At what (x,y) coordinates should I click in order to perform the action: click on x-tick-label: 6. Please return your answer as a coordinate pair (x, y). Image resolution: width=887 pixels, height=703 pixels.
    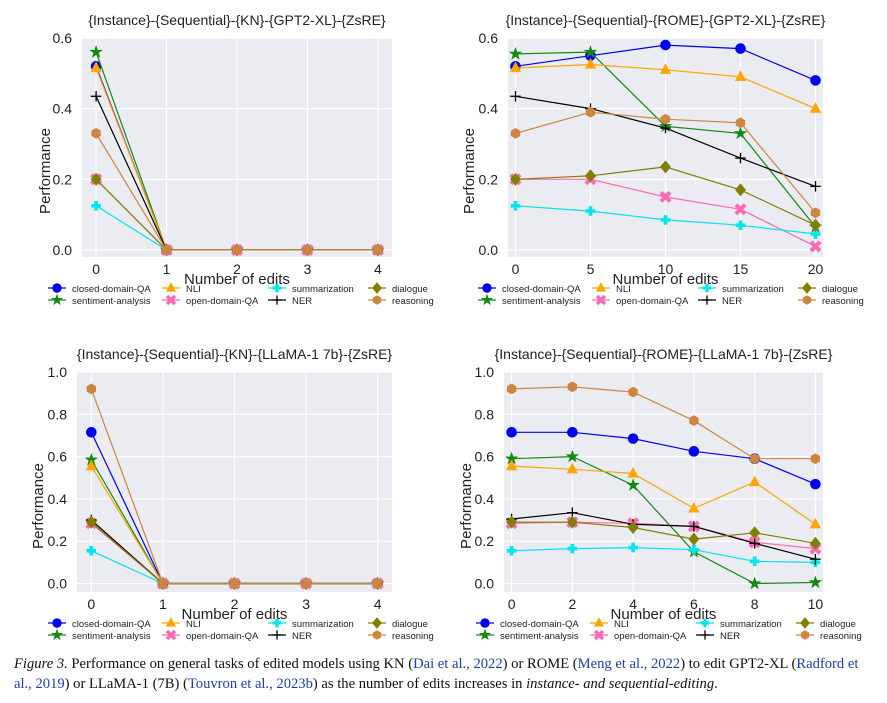
    Looking at the image, I should click on (694, 604).